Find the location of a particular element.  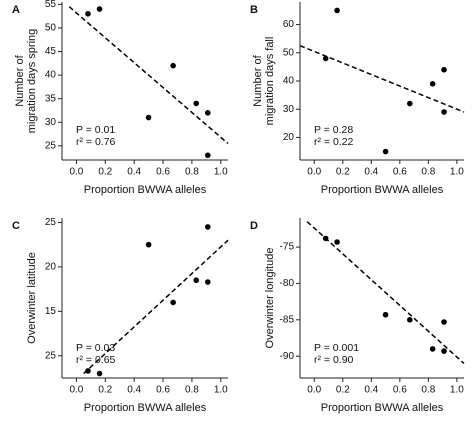

annotation: r² = 0.90 is located at coordinates (334, 360).